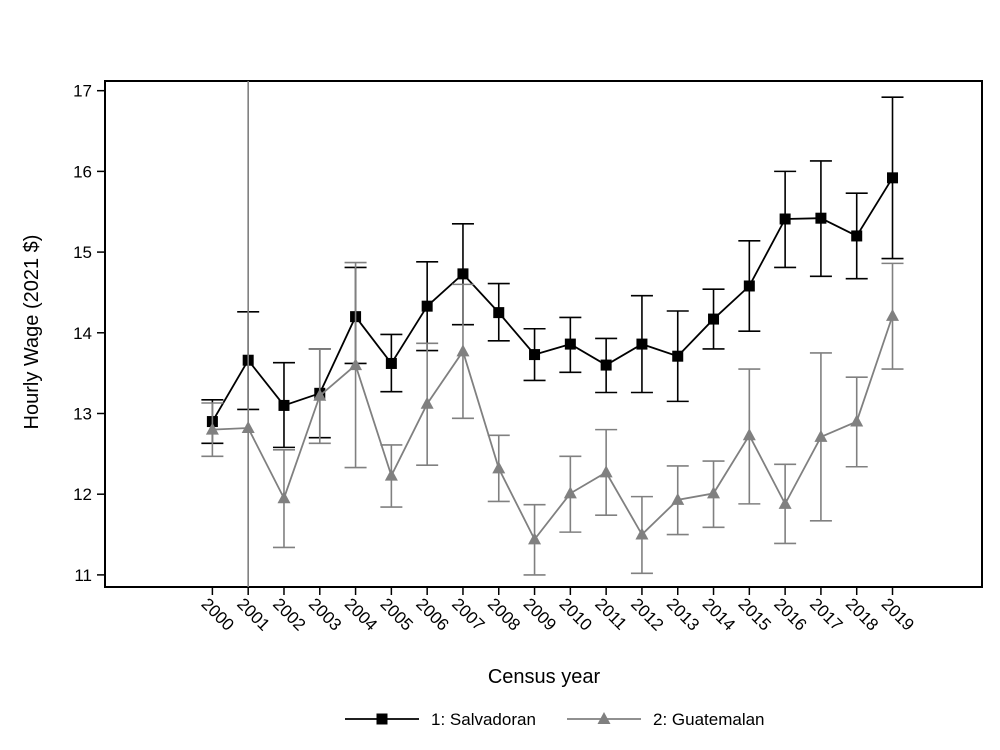  Describe the element at coordinates (898, 614) in the screenshot. I see `x-tick-label: 2019` at that location.